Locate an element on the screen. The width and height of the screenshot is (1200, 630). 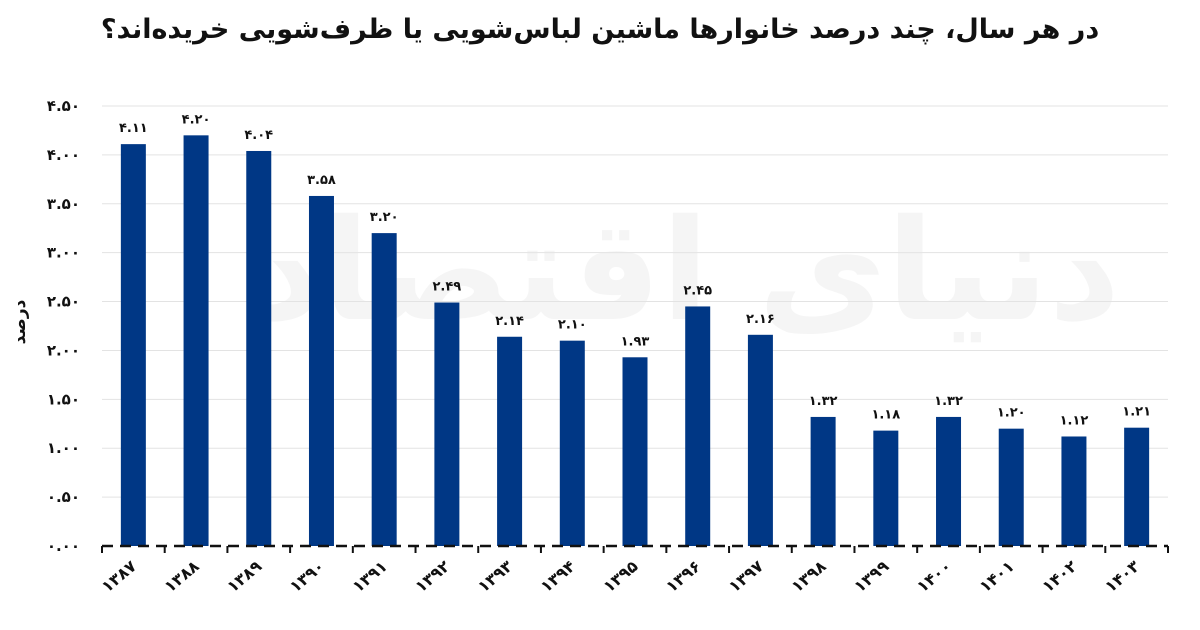
bar-value-label: ۲.۱۴ is located at coordinates (509, 321).